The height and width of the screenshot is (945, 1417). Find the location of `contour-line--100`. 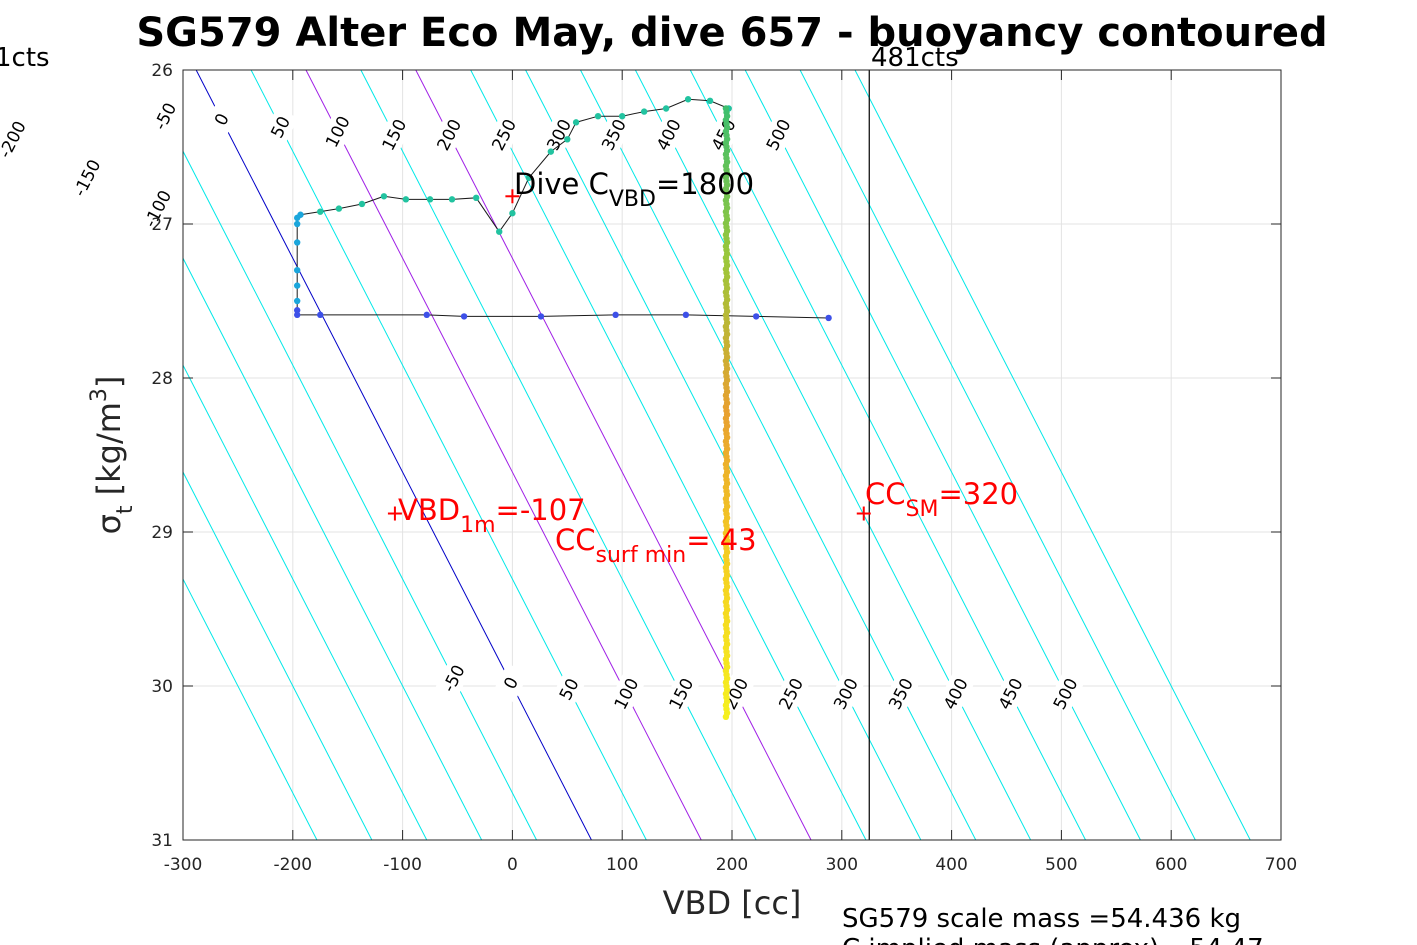

contour-line--100 is located at coordinates (333, 548).